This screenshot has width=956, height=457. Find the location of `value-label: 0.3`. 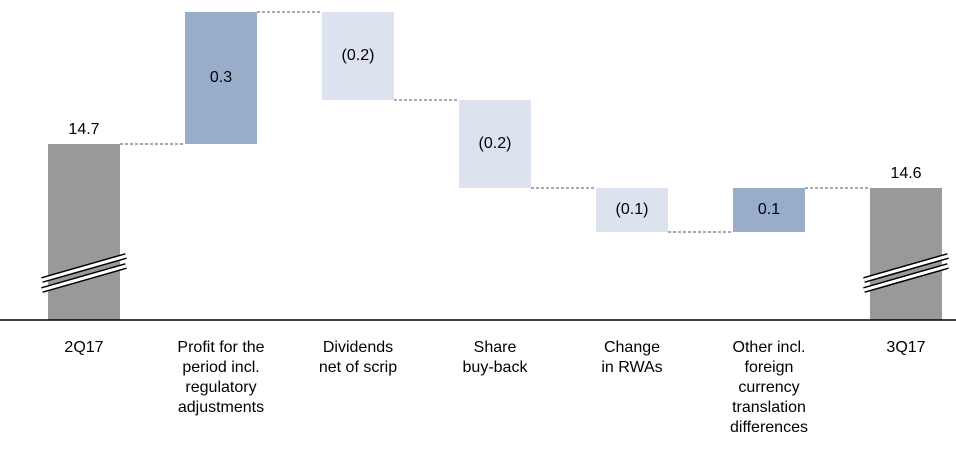

value-label: 0.3 is located at coordinates (221, 77).